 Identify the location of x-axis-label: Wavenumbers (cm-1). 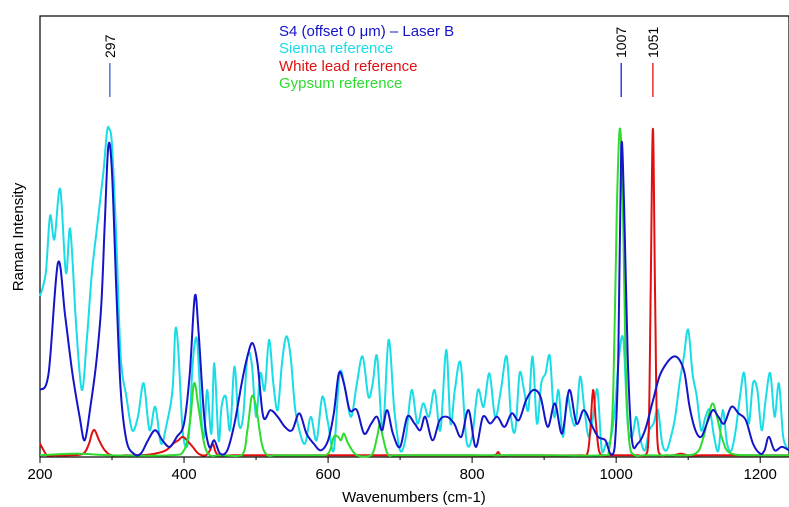
(414, 497).